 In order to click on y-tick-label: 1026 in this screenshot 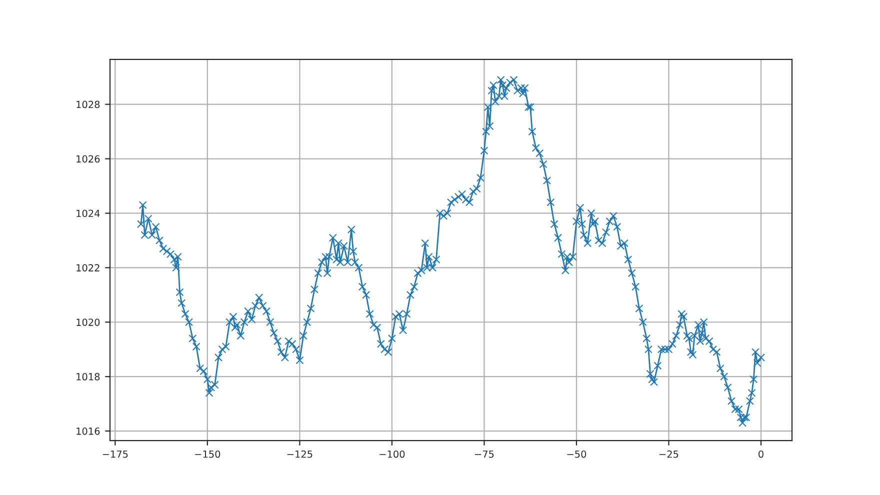, I will do `click(88, 159)`.